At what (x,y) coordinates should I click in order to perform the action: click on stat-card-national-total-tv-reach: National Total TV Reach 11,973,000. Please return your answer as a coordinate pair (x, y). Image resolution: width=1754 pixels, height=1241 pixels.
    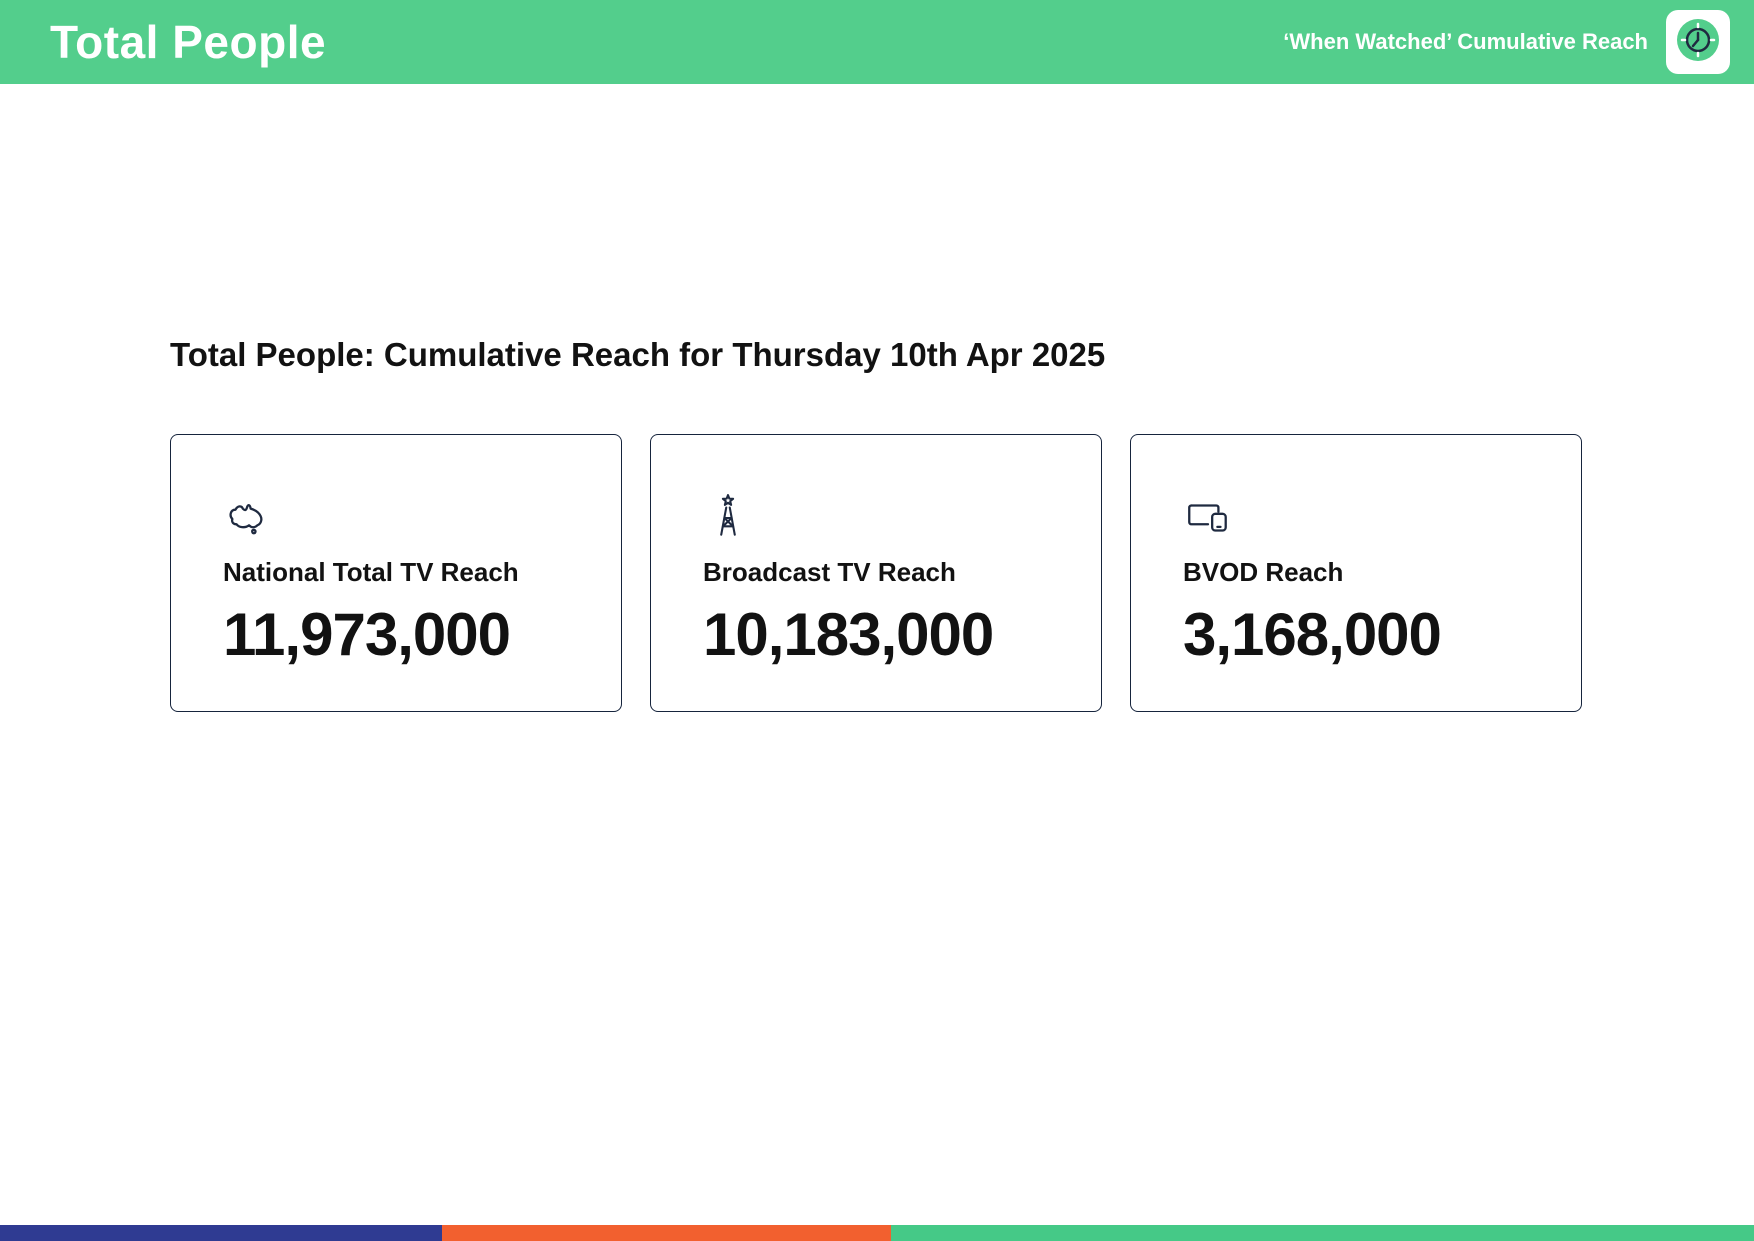
    Looking at the image, I should click on (396, 573).